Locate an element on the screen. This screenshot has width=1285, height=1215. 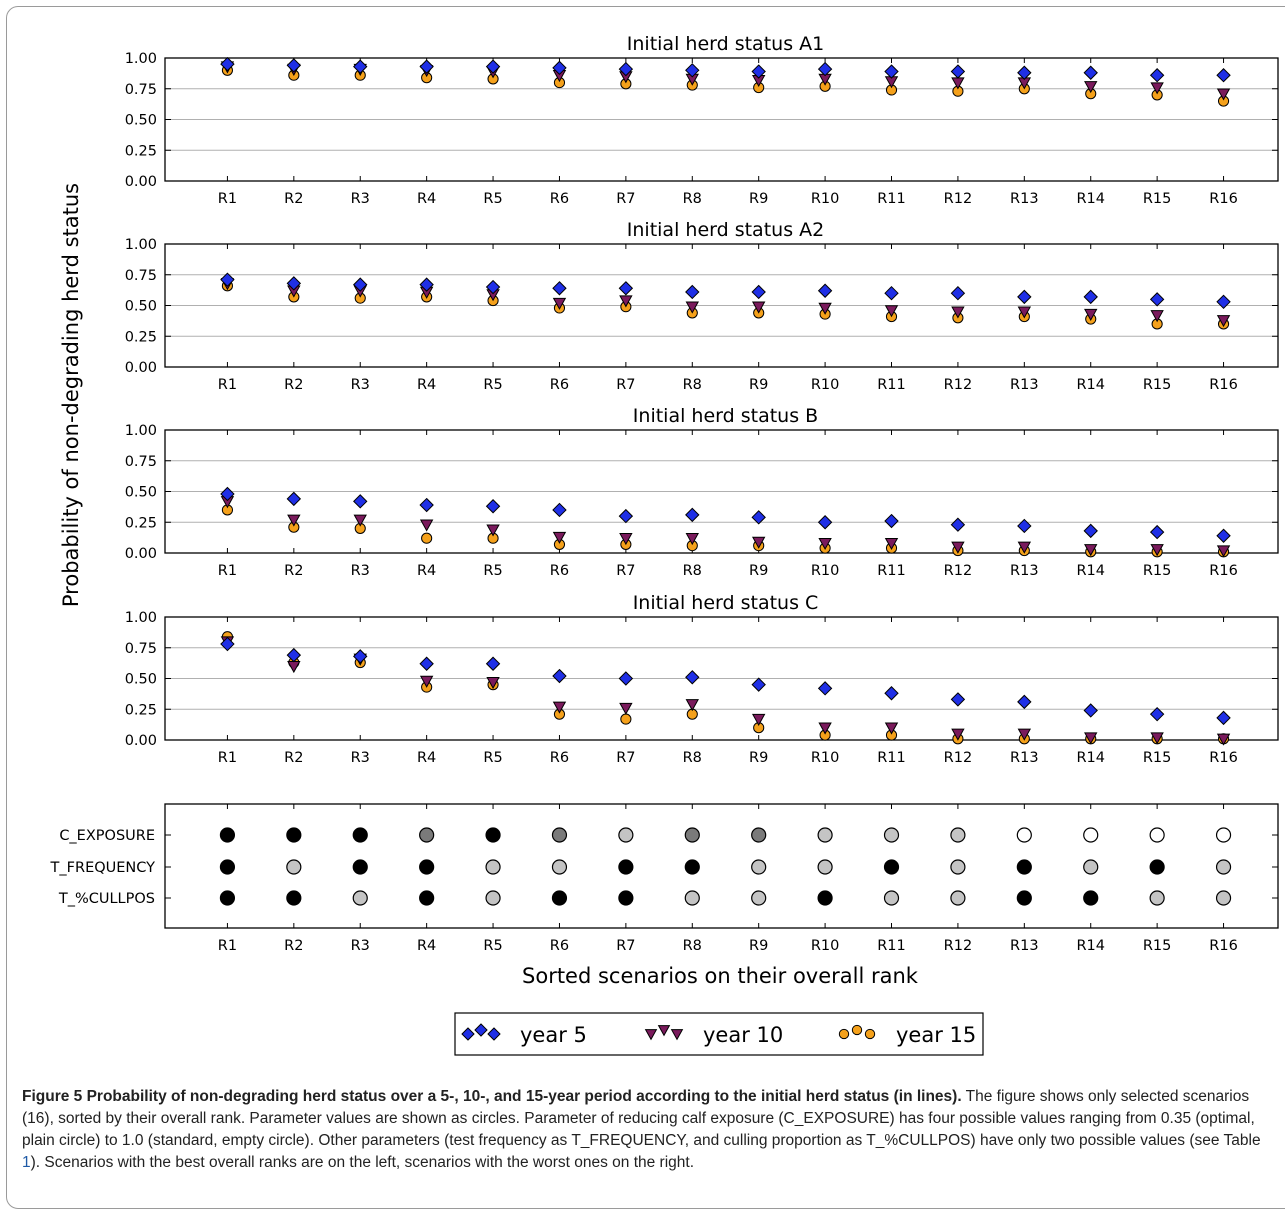
legend-marker-triangle is located at coordinates (677, 1035).